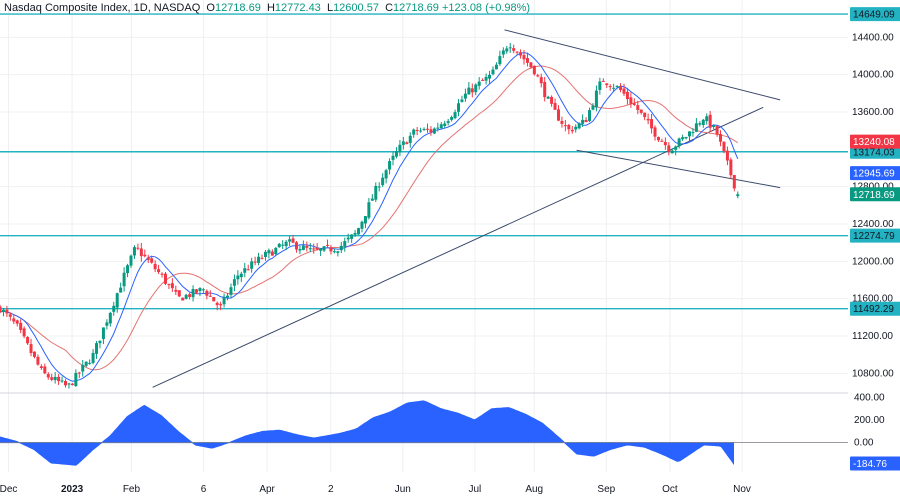 Image resolution: width=900 pixels, height=498 pixels. Describe the element at coordinates (875, 173) in the screenshot. I see `ma_fast-price-label-bg` at that location.